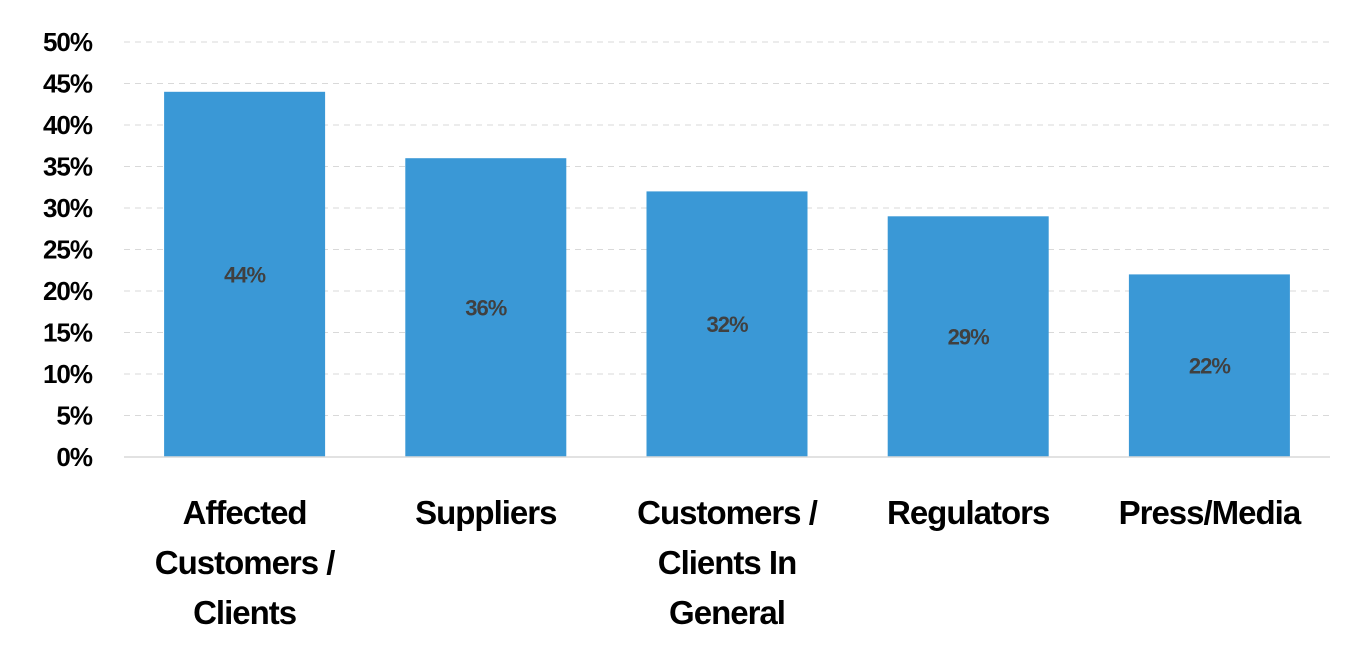 The height and width of the screenshot is (654, 1353). What do you see at coordinates (1210, 512) in the screenshot?
I see `x-tick-label: Press/Media` at bounding box center [1210, 512].